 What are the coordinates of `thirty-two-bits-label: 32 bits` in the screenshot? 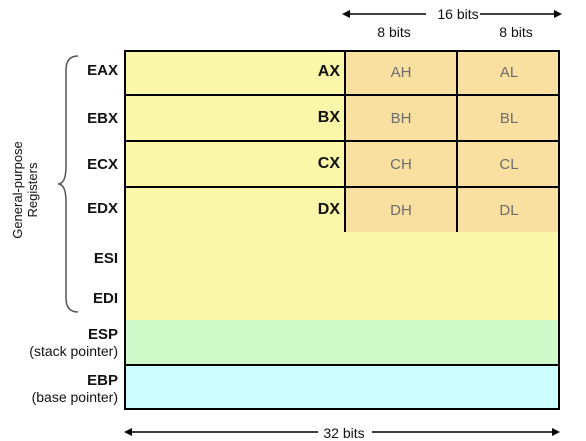 It's located at (344, 433).